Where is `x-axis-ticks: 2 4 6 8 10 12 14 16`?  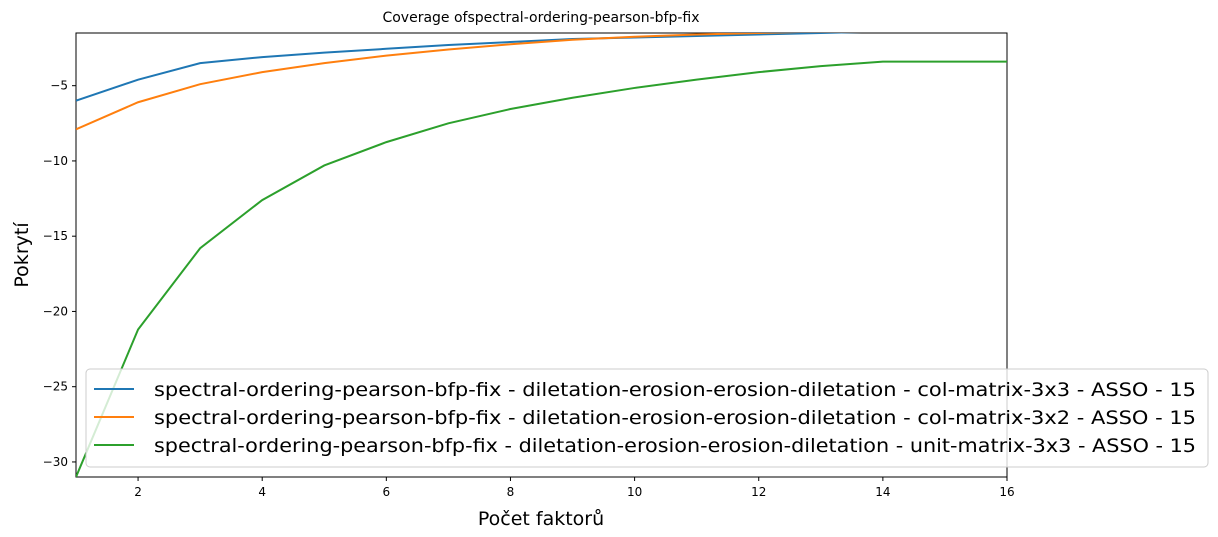 x-axis-ticks: 2 4 6 8 10 12 14 16 is located at coordinates (574, 488).